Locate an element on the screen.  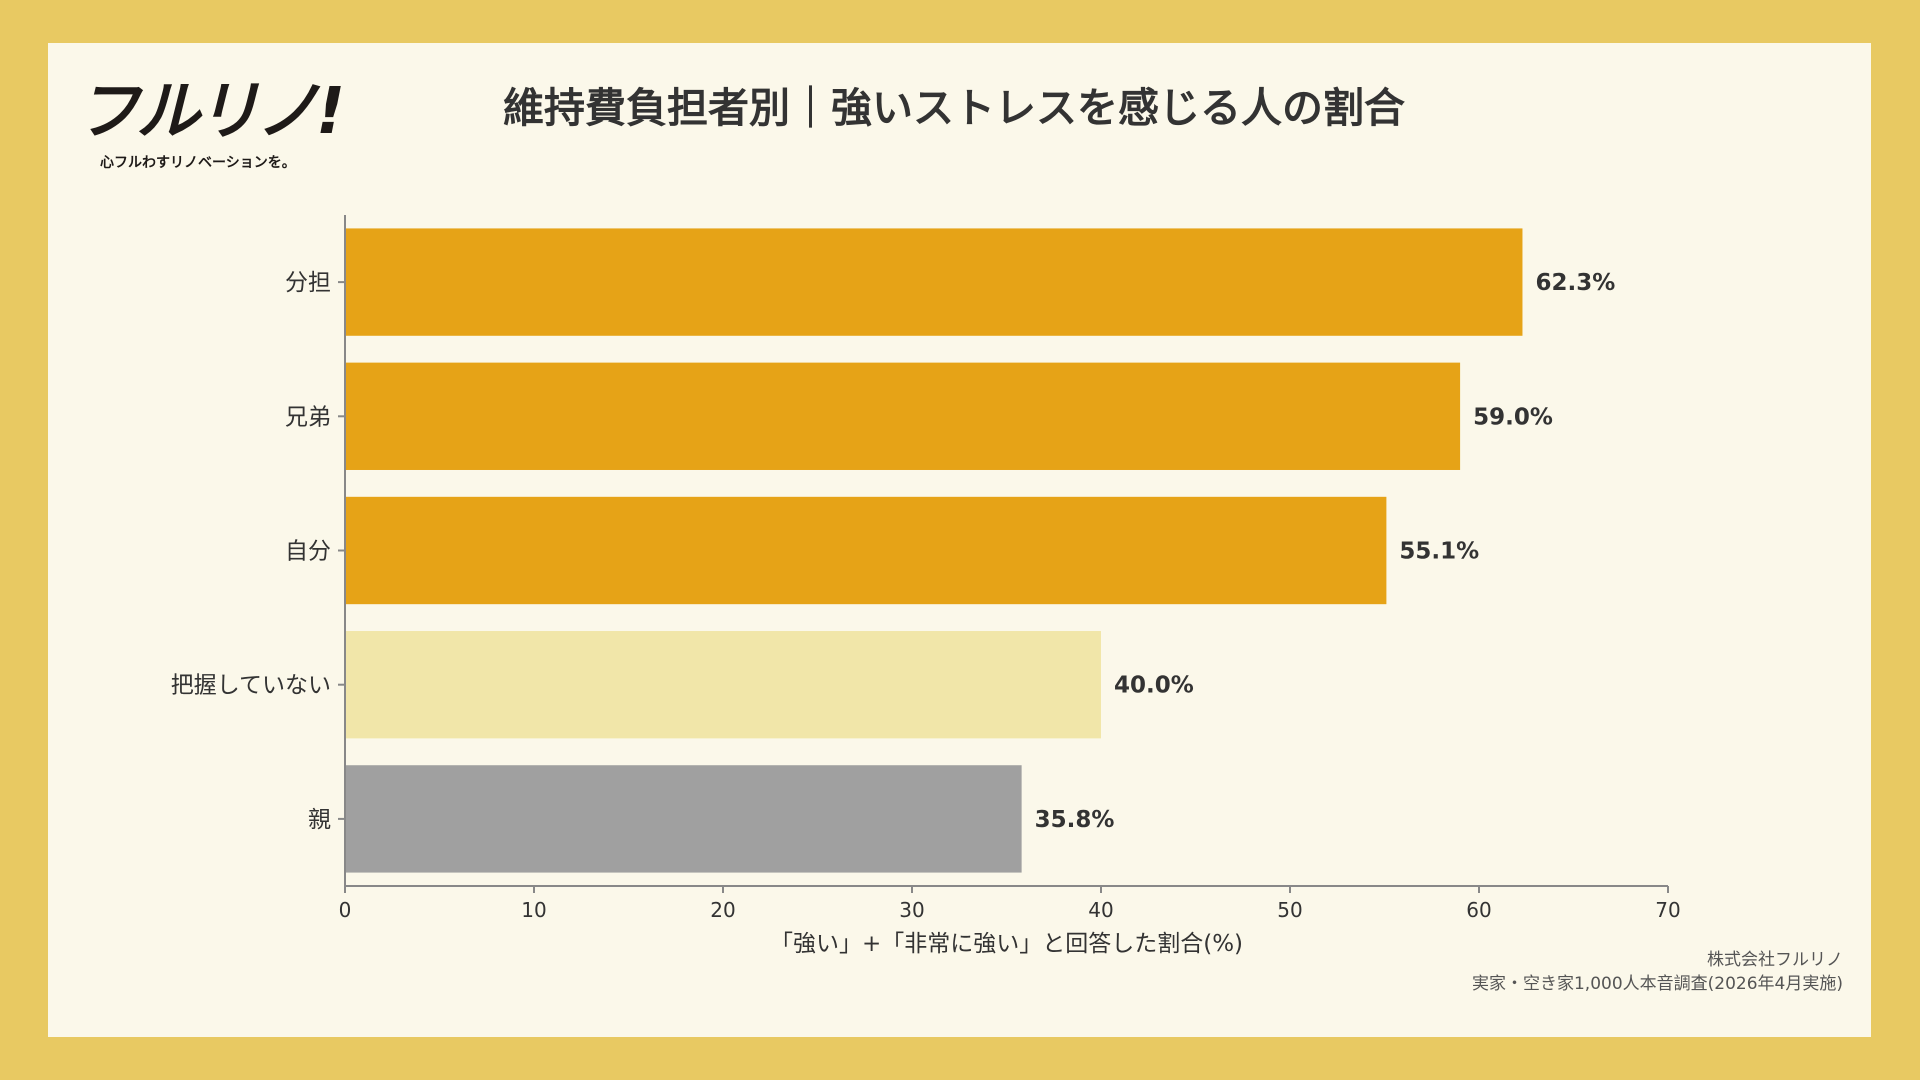
credit-company: 株式会社フルリノ is located at coordinates (1775, 960).